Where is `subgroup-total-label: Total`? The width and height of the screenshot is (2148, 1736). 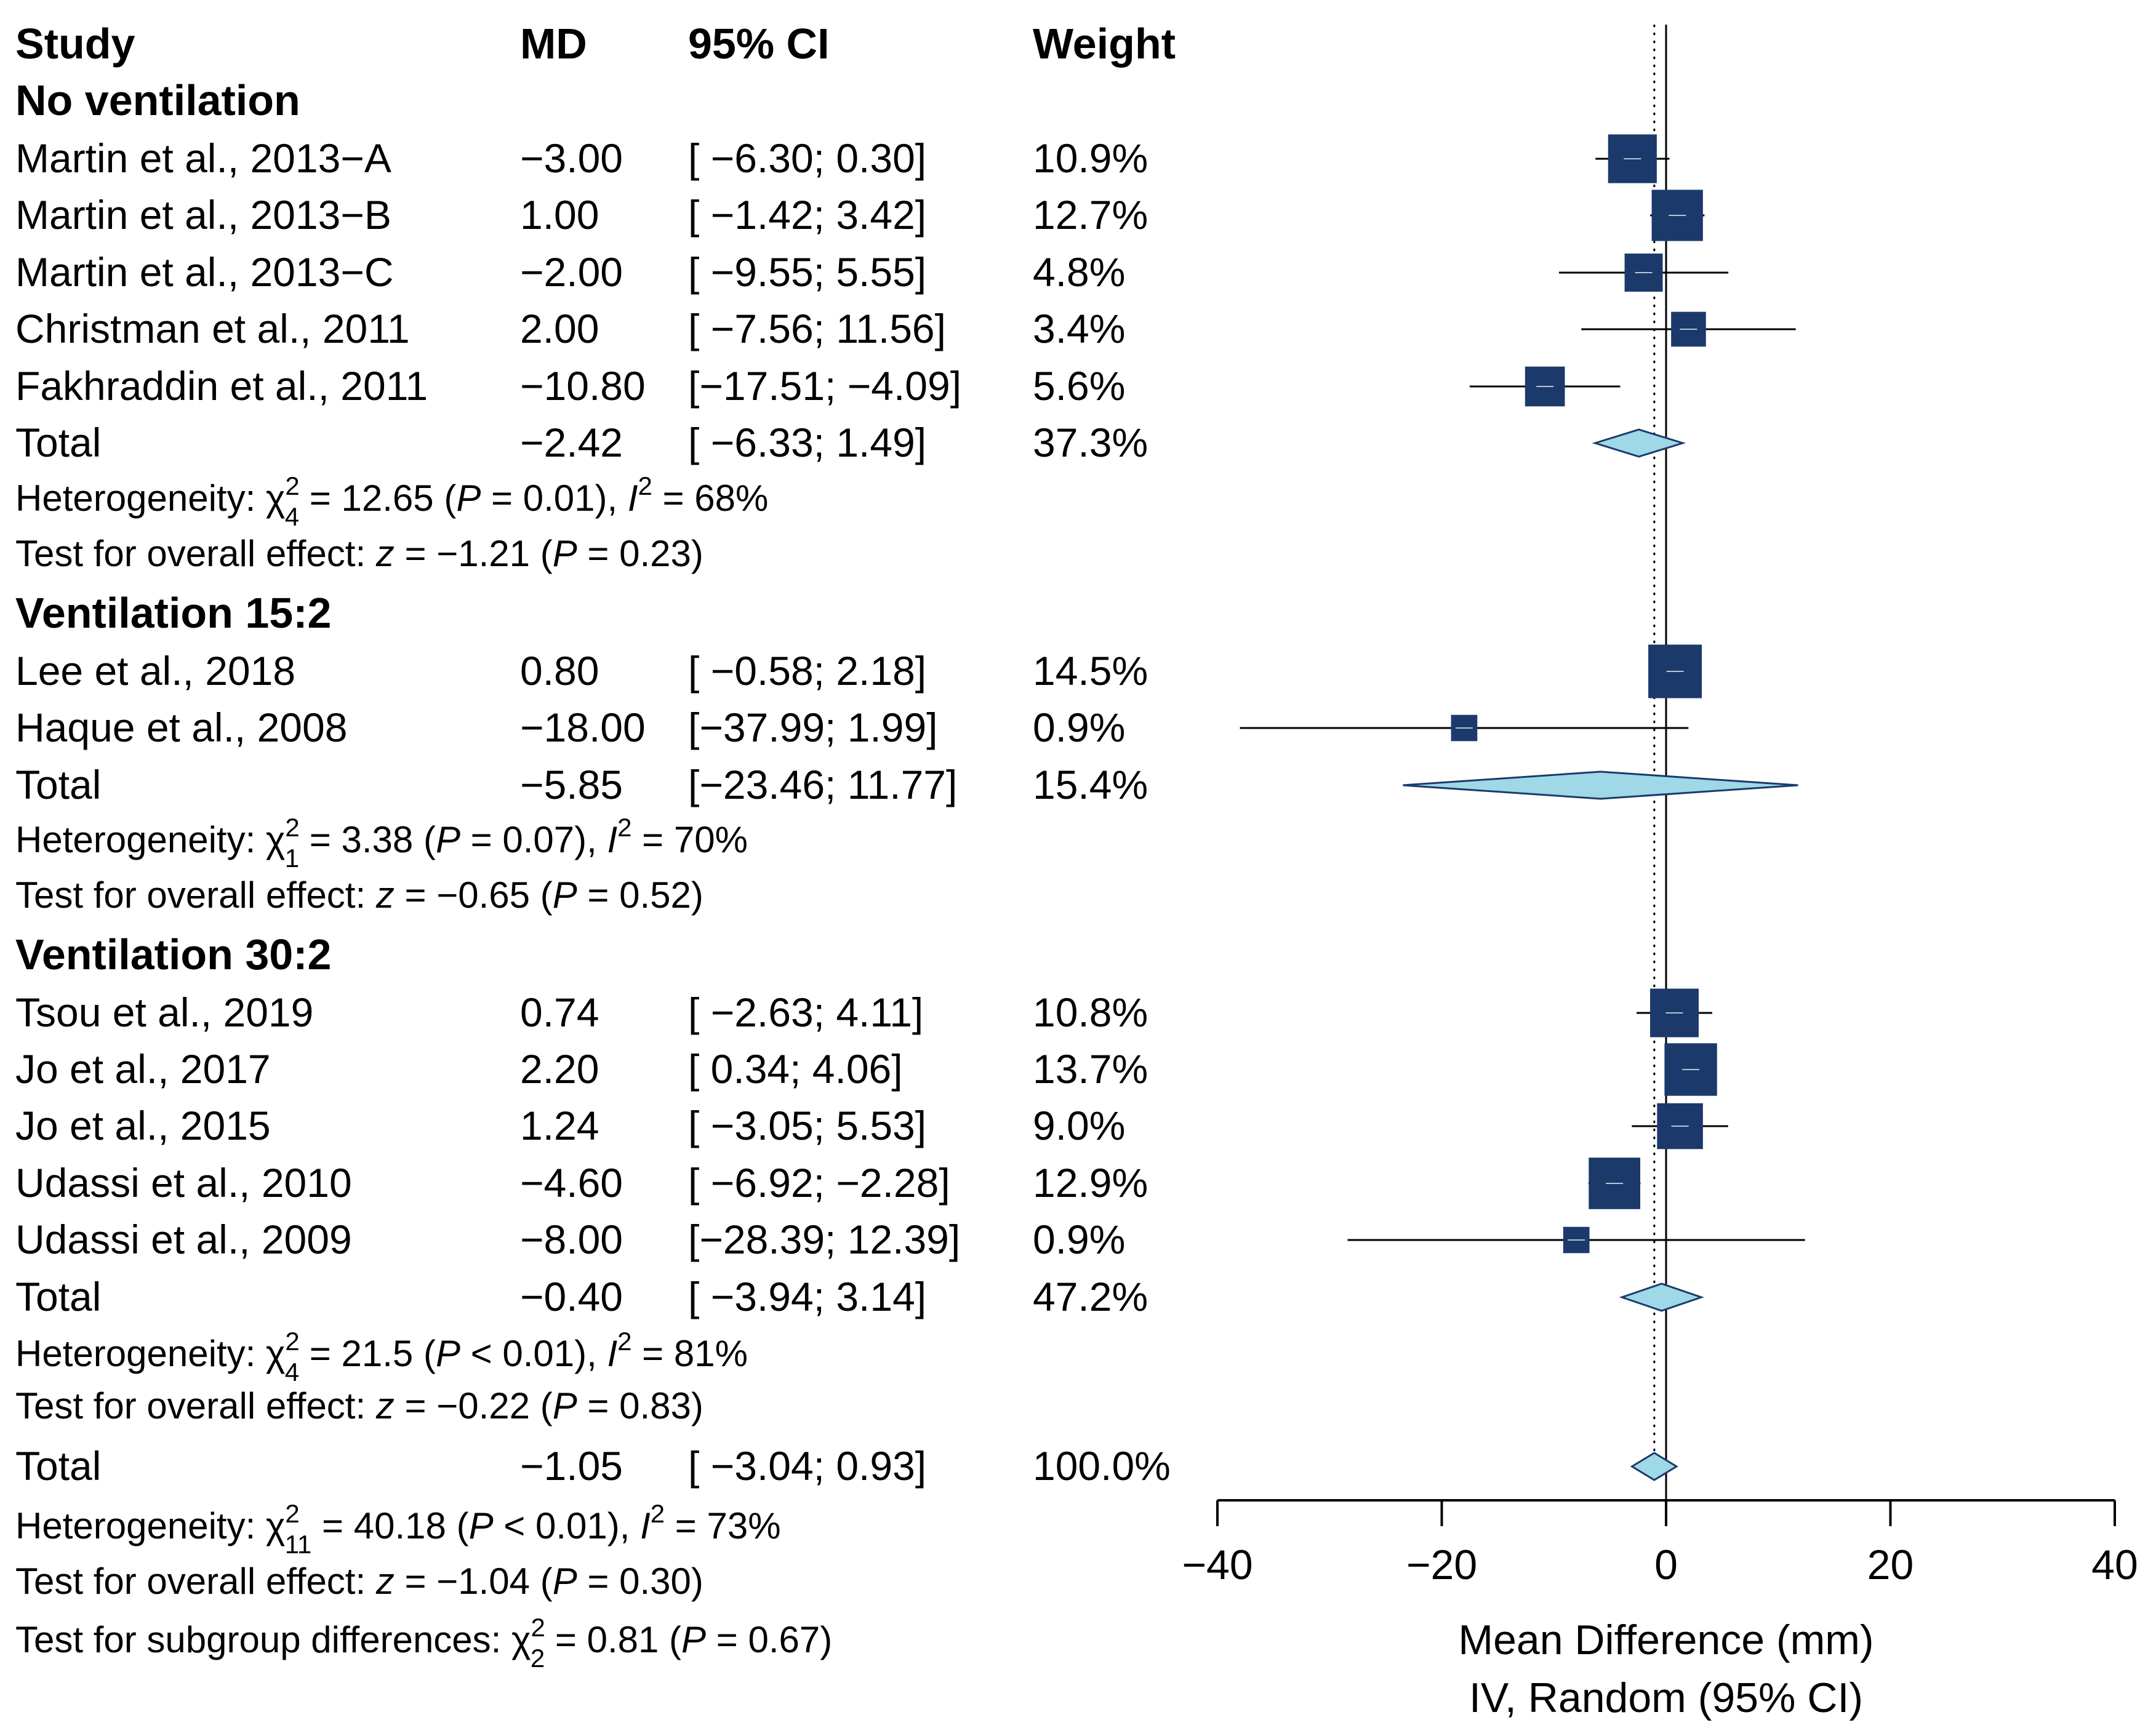
subgroup-total-label: Total is located at coordinates (58, 1296).